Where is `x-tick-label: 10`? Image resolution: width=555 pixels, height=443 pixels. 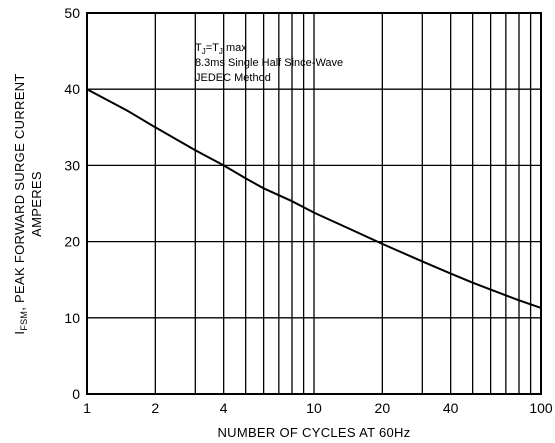 x-tick-label: 10 is located at coordinates (314, 408).